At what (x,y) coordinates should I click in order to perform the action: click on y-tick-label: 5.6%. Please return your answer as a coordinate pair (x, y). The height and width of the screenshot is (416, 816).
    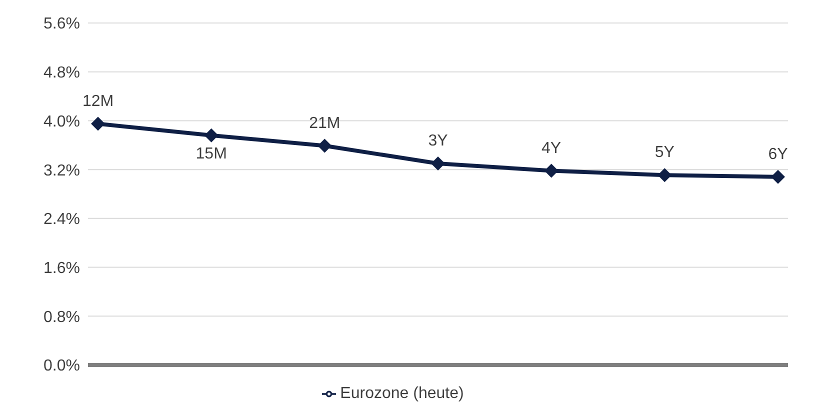
    Looking at the image, I should click on (62, 24).